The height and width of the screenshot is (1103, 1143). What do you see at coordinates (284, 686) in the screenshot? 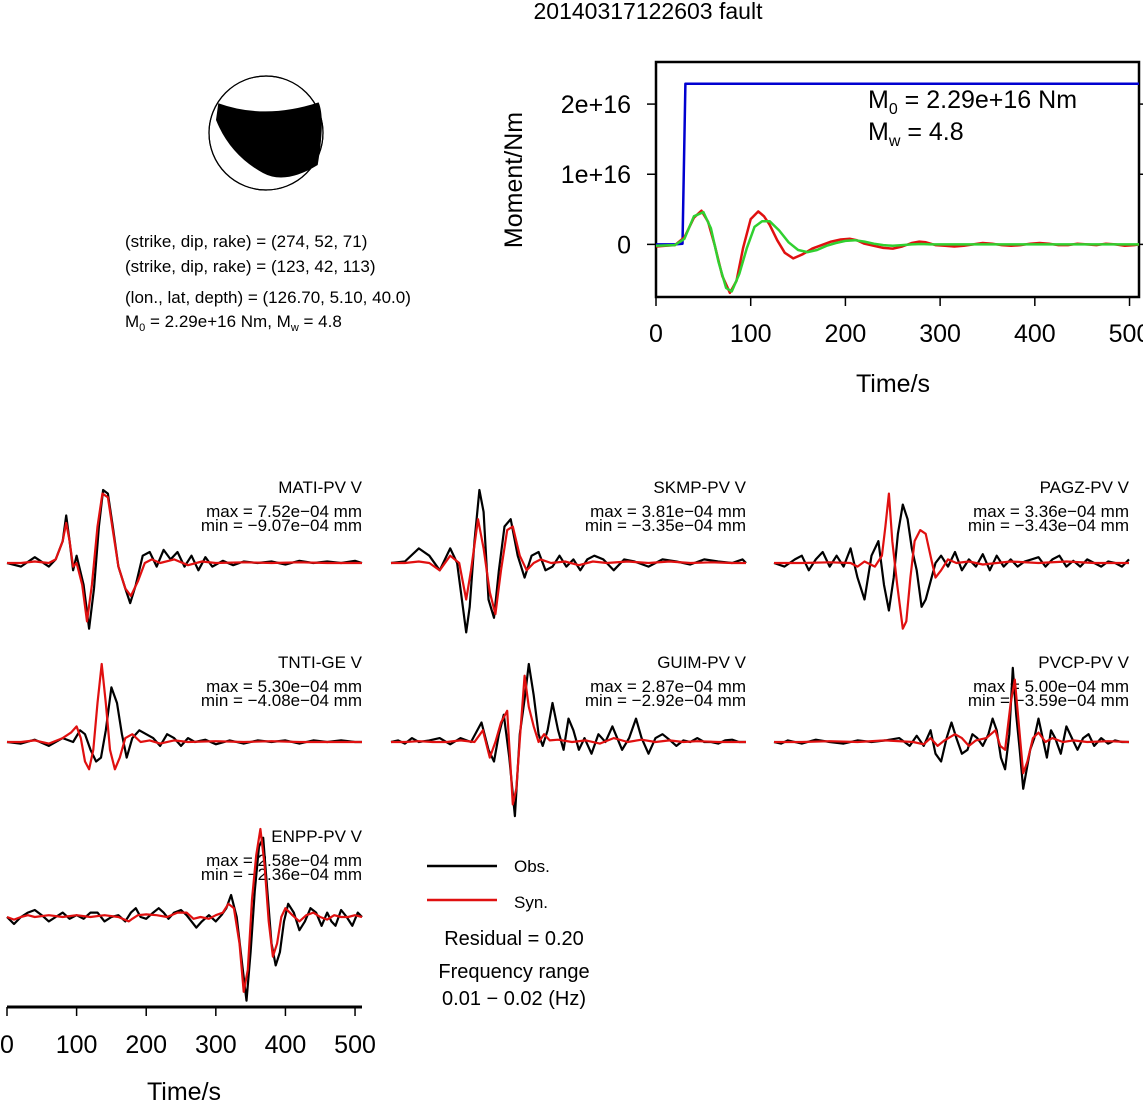
I see `station-max: max = 5.30e−04 mm` at bounding box center [284, 686].